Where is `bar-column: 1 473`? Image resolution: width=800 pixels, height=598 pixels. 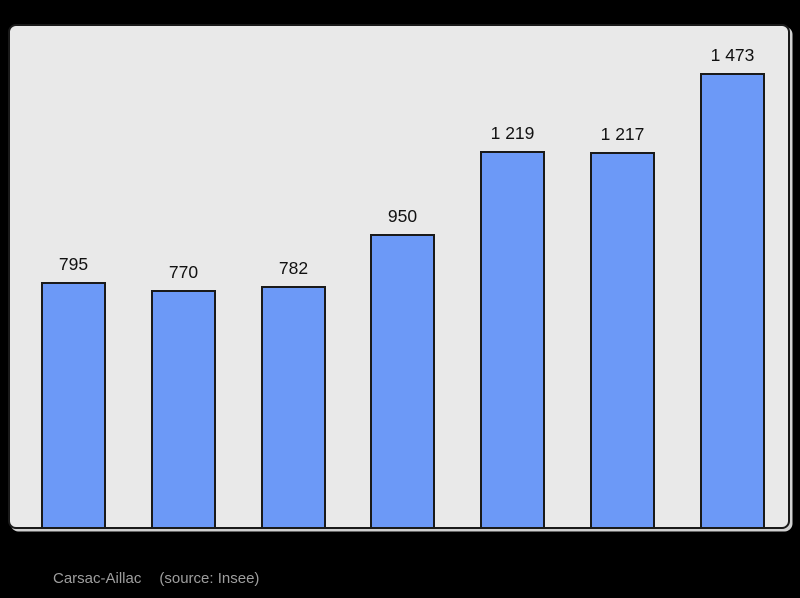
bar-column: 1 473 is located at coordinates (732, 285).